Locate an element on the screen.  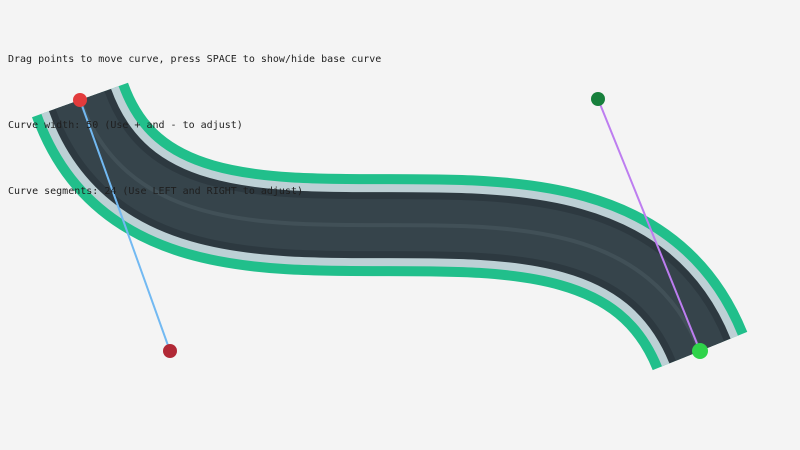
instruction-curve-width: Curve width: 50 (Use + and - to adjust) is located at coordinates (125, 125).